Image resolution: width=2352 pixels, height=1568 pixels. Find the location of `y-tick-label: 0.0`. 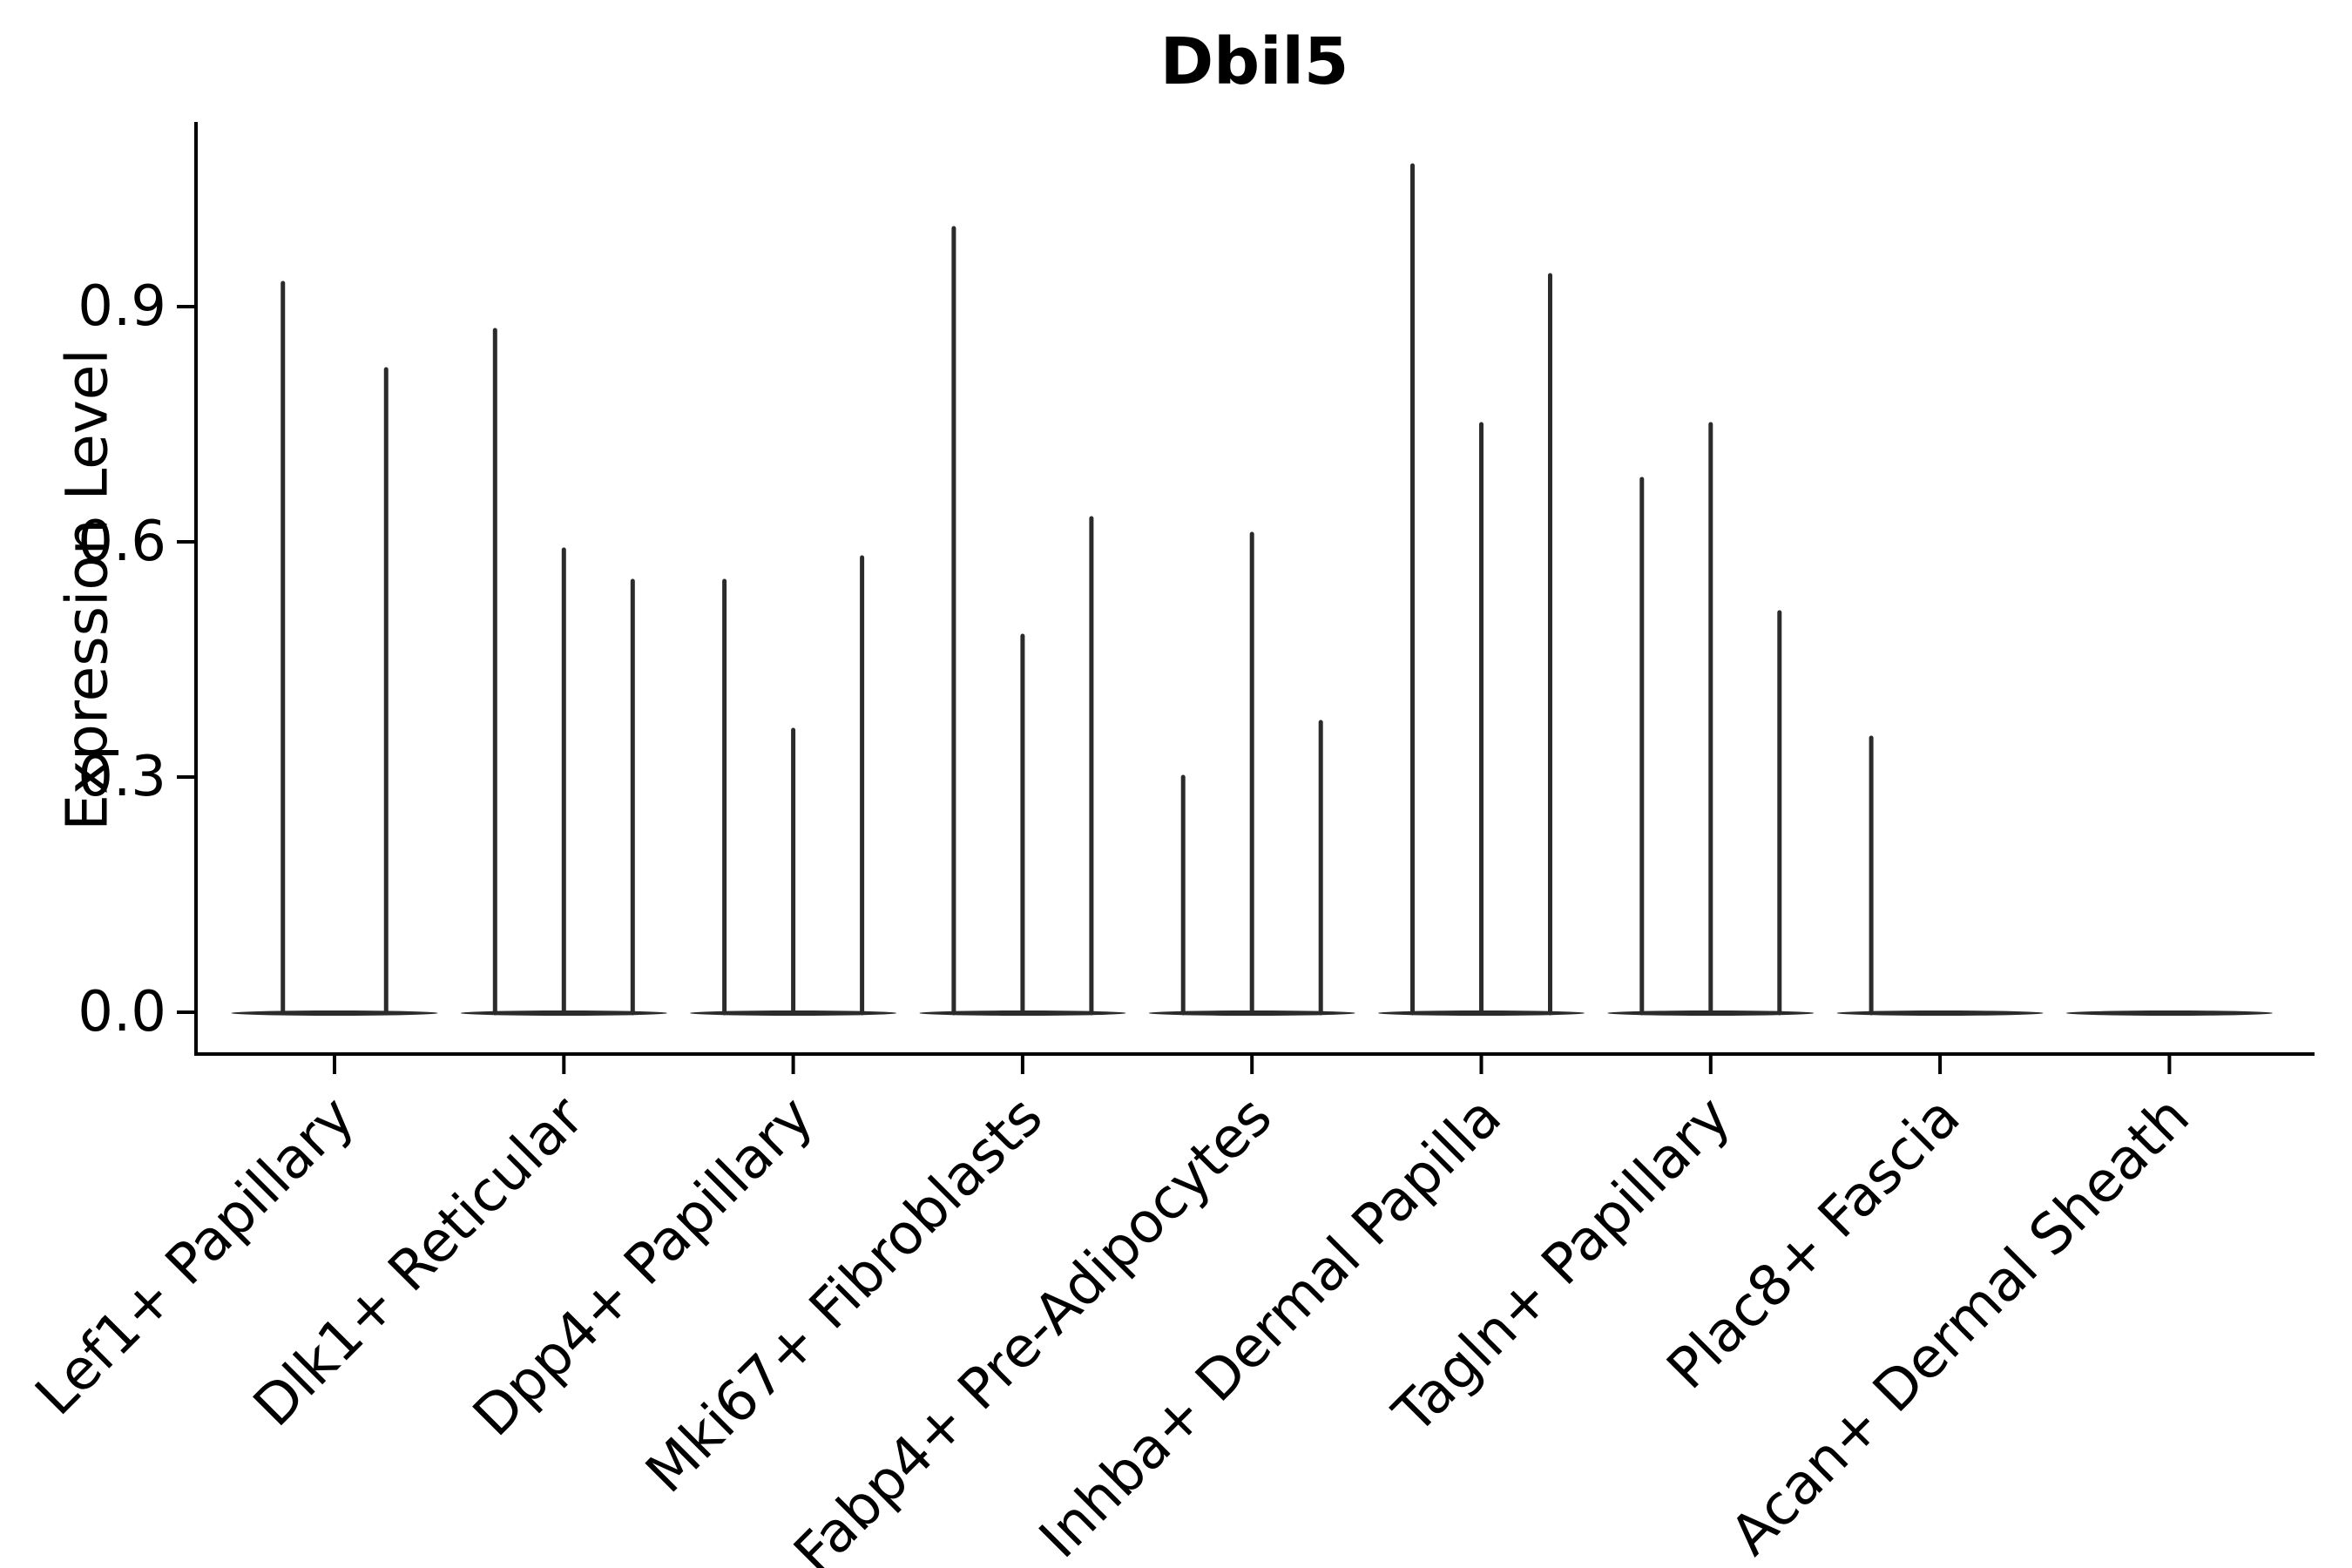

y-tick-label: 0.0 is located at coordinates (122, 1012).